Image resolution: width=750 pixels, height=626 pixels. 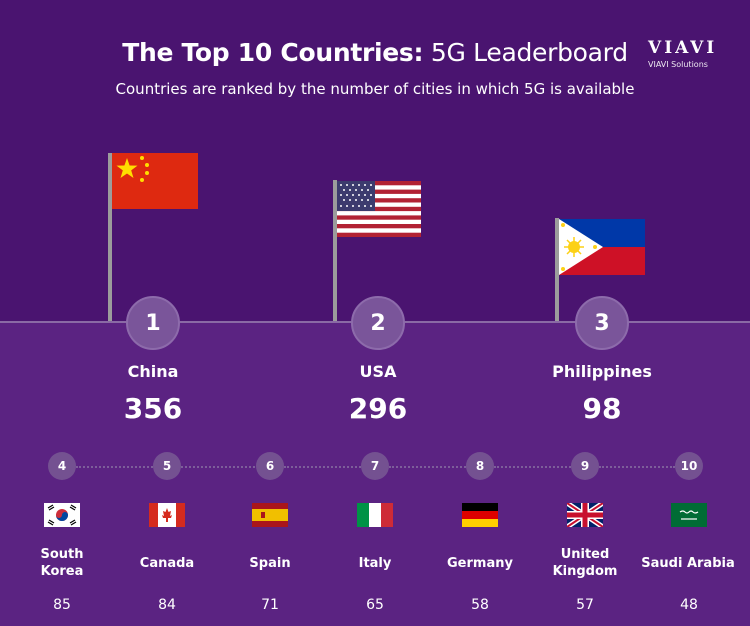 I want to click on viavi-logo: VIAVI VIAVI Solutions, so click(x=682, y=53).